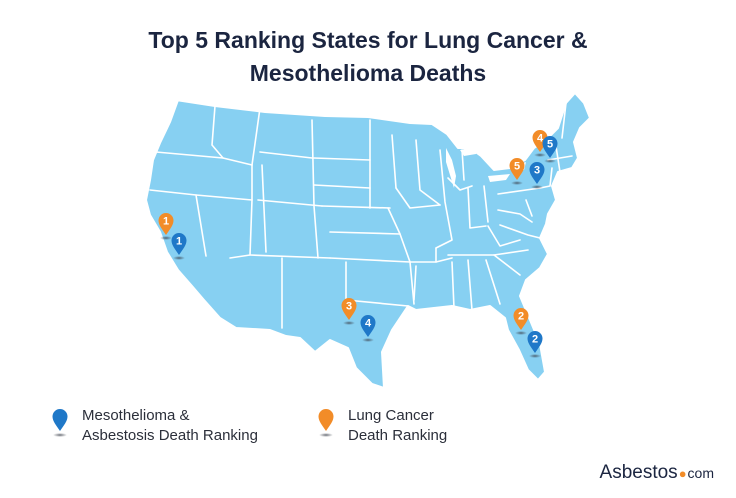 This screenshot has height=498, width=736. I want to click on meso-marker-4: 4, so click(368, 326).